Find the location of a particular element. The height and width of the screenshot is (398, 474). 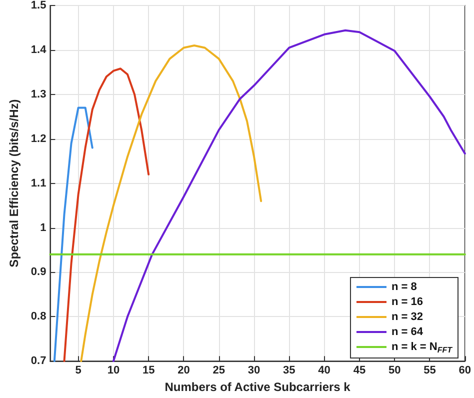

x-tick-label: 25 is located at coordinates (219, 370).